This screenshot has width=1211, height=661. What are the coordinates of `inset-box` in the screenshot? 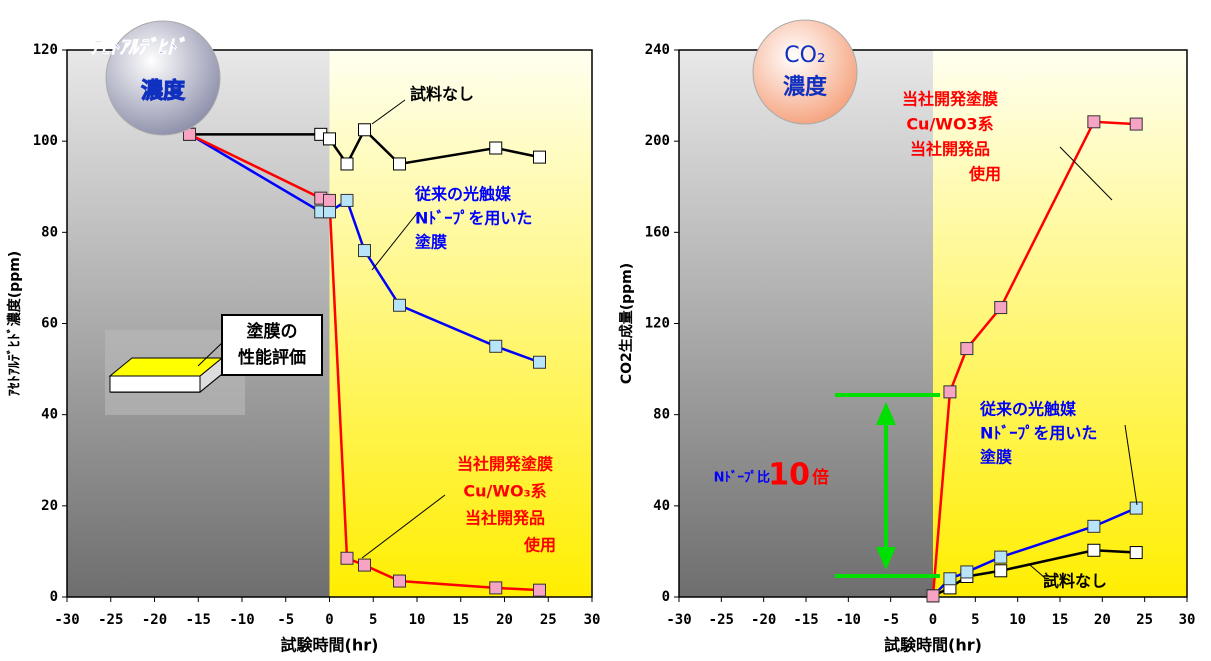 It's located at (272, 345).